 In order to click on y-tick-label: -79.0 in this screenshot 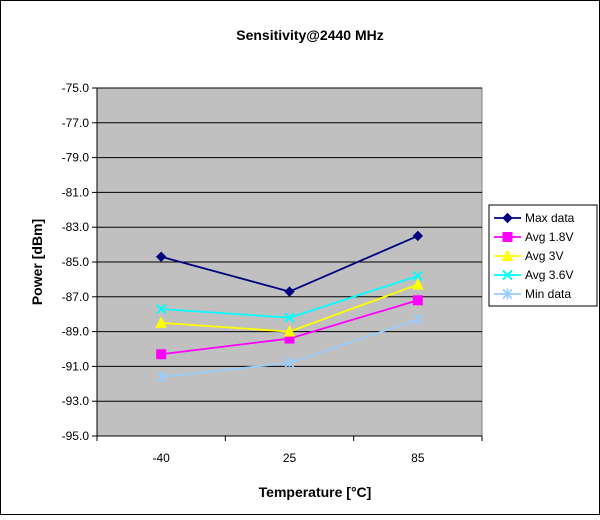, I will do `click(76, 158)`.